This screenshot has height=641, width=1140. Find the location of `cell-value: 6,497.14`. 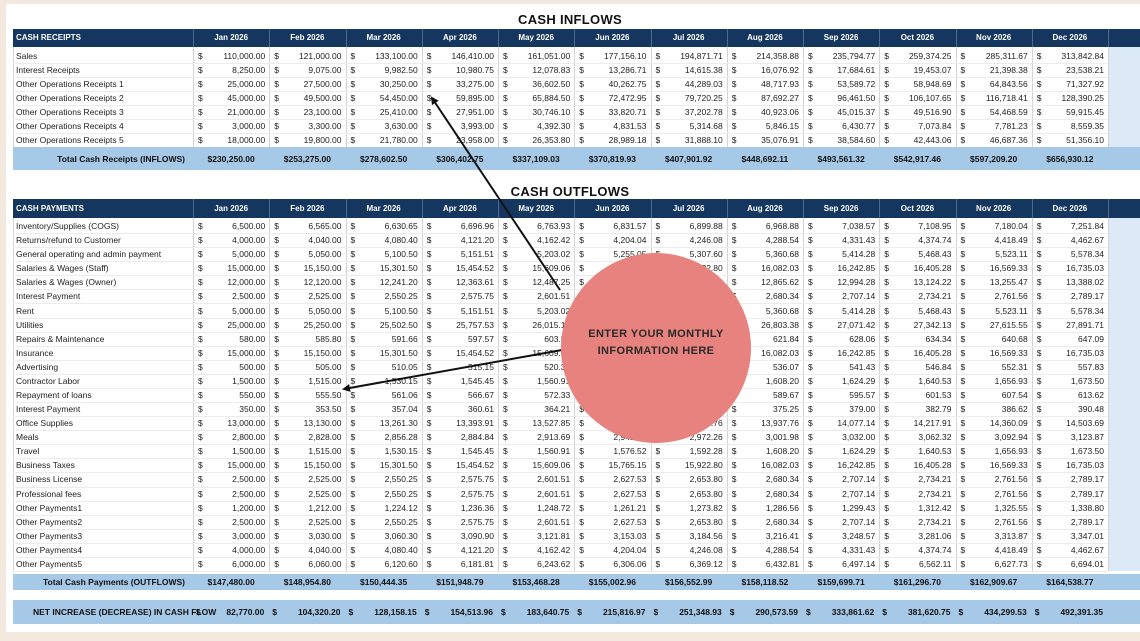

cell-value: 6,497.14 is located at coordinates (859, 563).